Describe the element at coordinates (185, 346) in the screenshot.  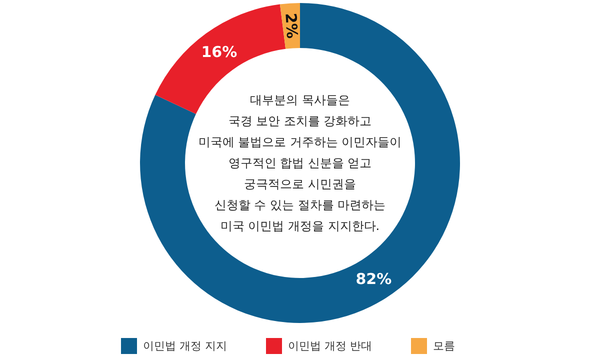
I see `legend-label: 이민법 개정 지지` at that location.